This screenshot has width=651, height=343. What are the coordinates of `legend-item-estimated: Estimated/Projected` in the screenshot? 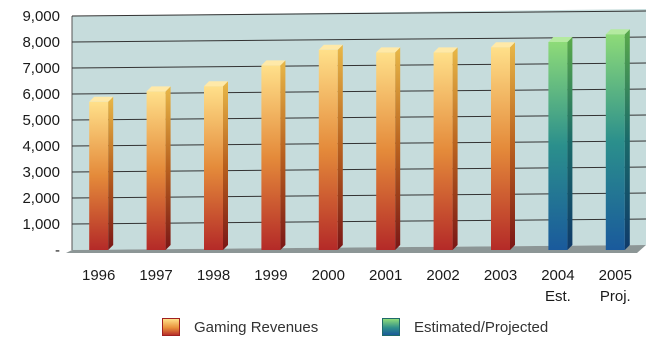 It's located at (465, 327).